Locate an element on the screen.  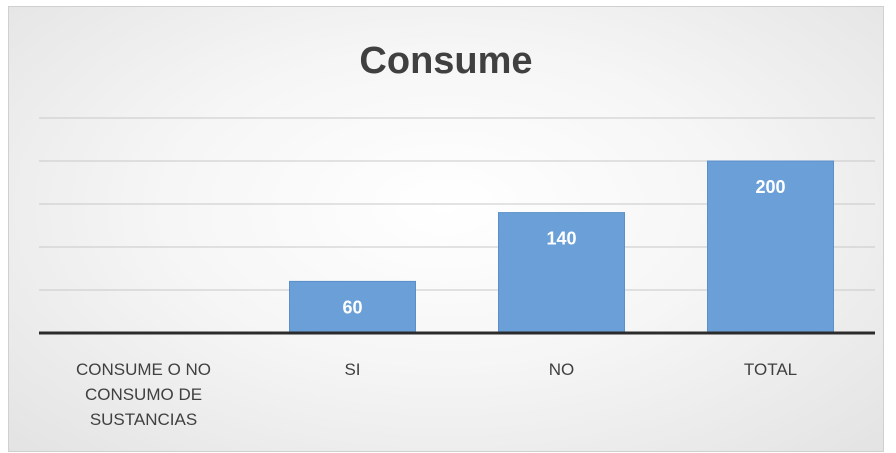
data-label: 200 is located at coordinates (770, 187).